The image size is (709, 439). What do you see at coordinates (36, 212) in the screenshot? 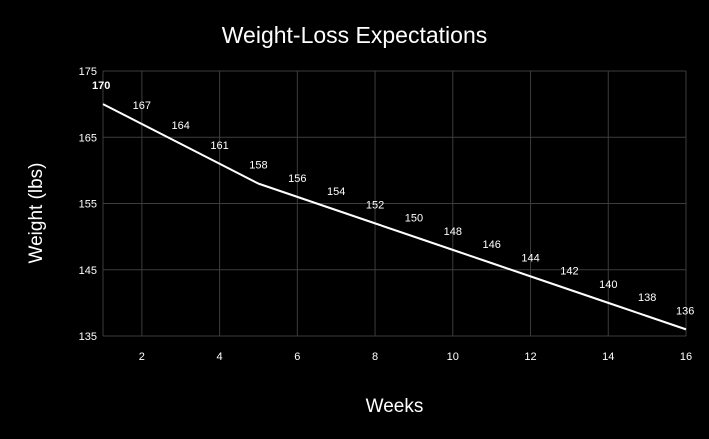
I see `y-axis-title: Weight (lbs)` at bounding box center [36, 212].